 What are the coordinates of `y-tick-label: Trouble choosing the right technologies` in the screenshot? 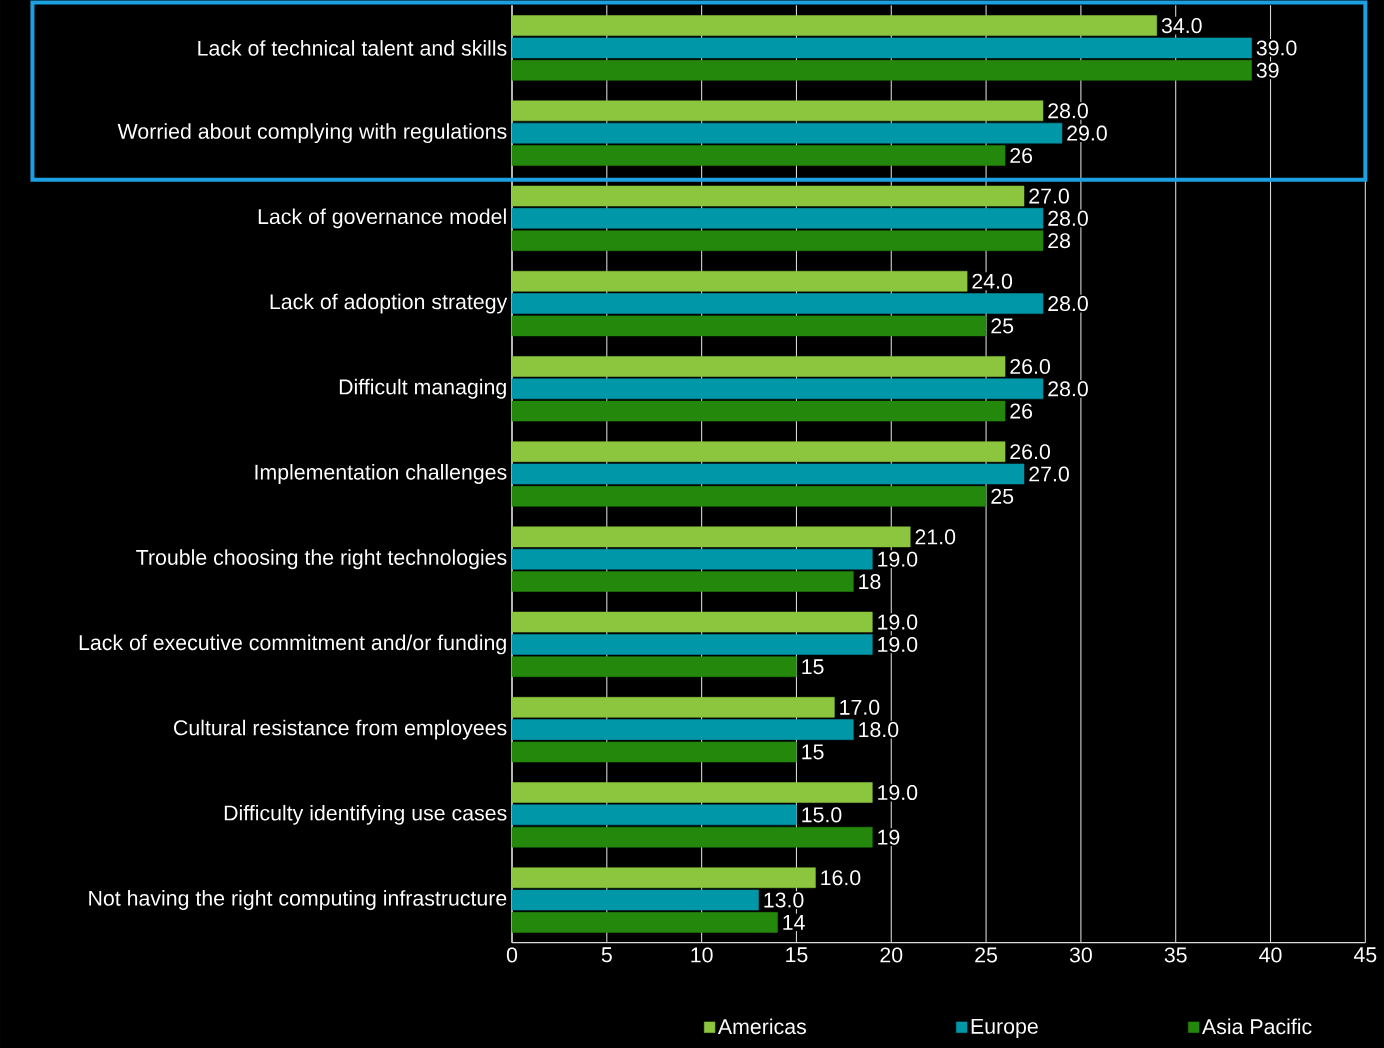 It's located at (321, 559).